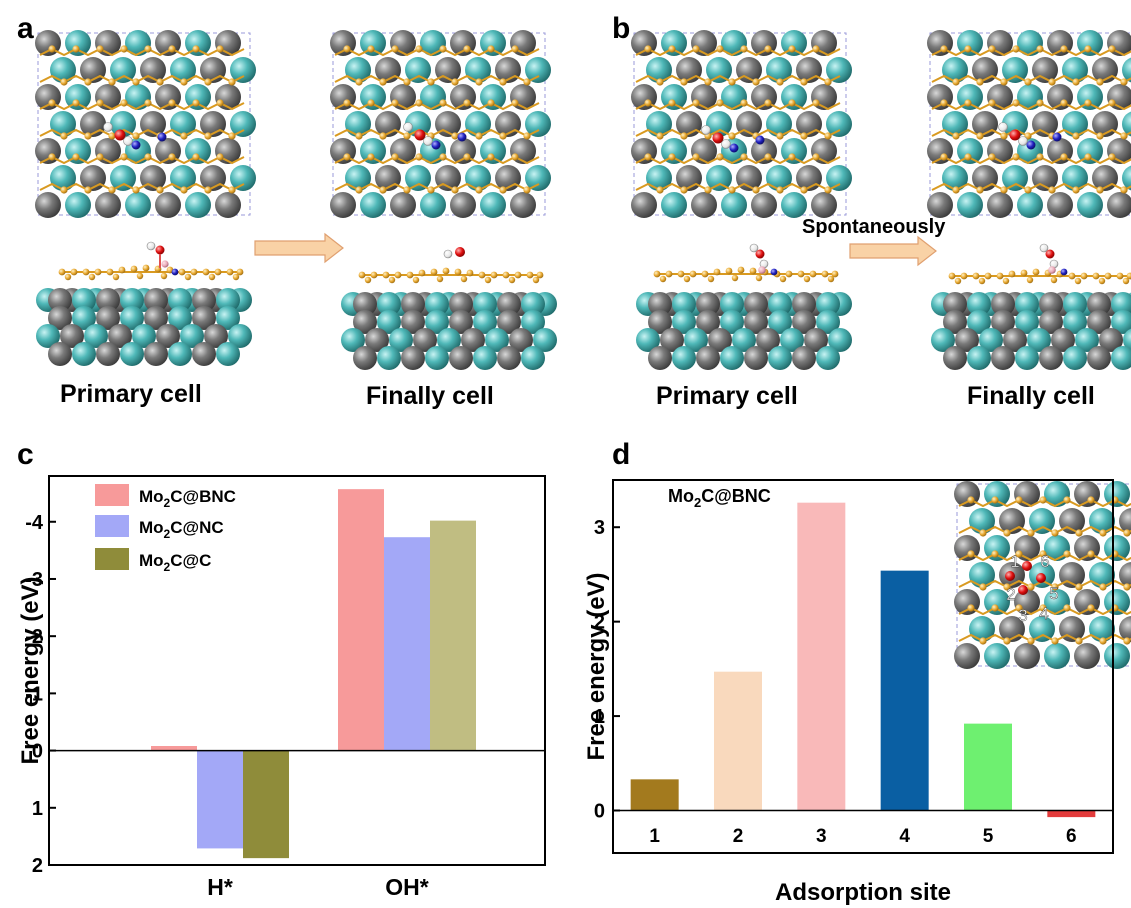  Describe the element at coordinates (361, 620) in the screenshot. I see `bar-c-bnc-oh-star` at that location.